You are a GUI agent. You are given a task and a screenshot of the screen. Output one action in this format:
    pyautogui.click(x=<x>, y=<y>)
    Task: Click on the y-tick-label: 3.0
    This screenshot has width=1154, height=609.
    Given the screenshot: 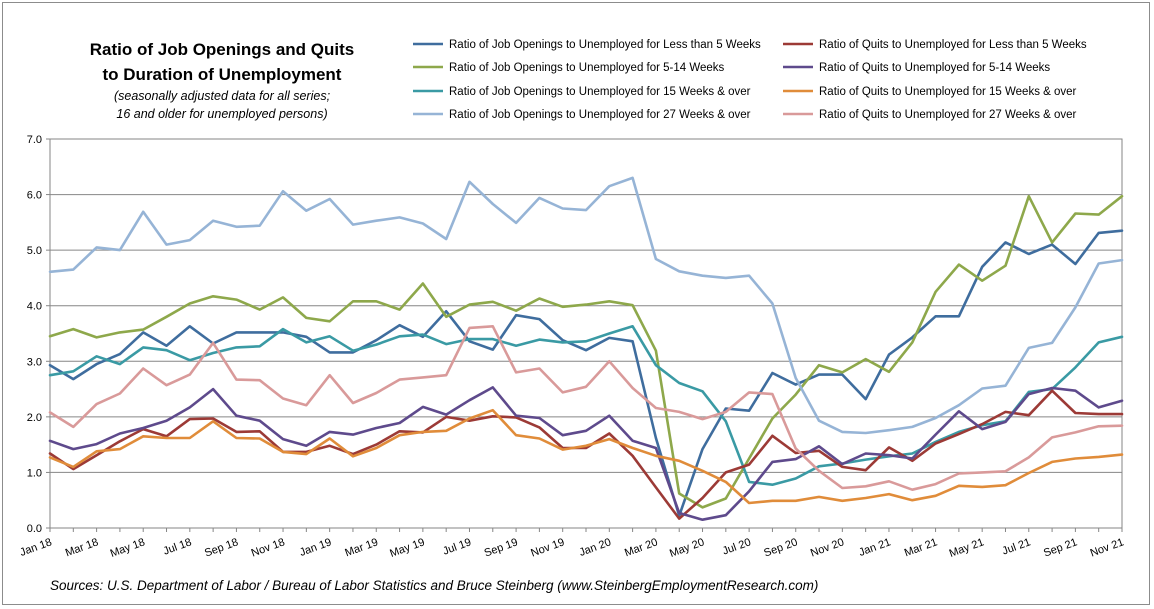 What is the action you would take?
    pyautogui.click(x=34, y=362)
    